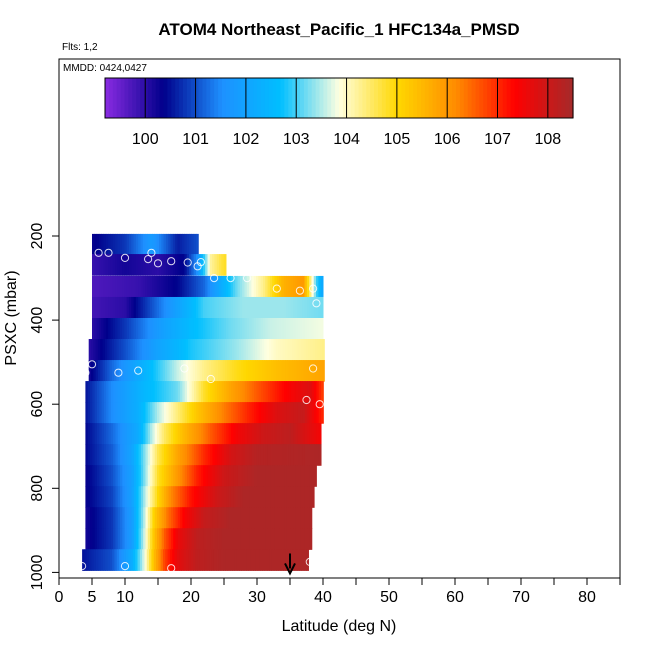 The image size is (650, 650). Describe the element at coordinates (37, 573) in the screenshot. I see `y-tick-label: 1000` at that location.